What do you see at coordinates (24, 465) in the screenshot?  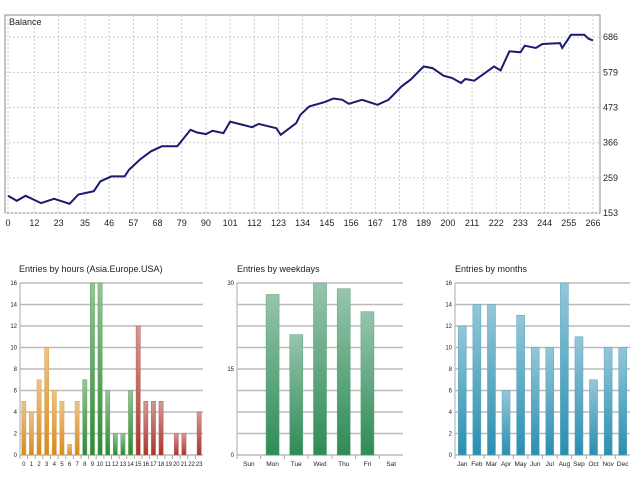 I see `x-tick-label: 0` at bounding box center [24, 465].